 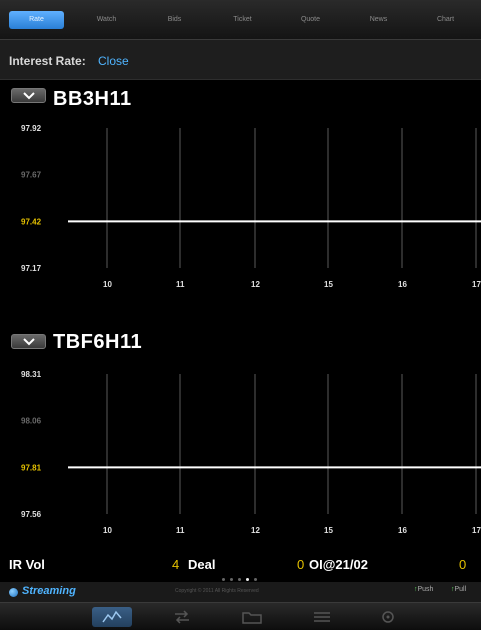 I want to click on page-dot-active, so click(x=247, y=579).